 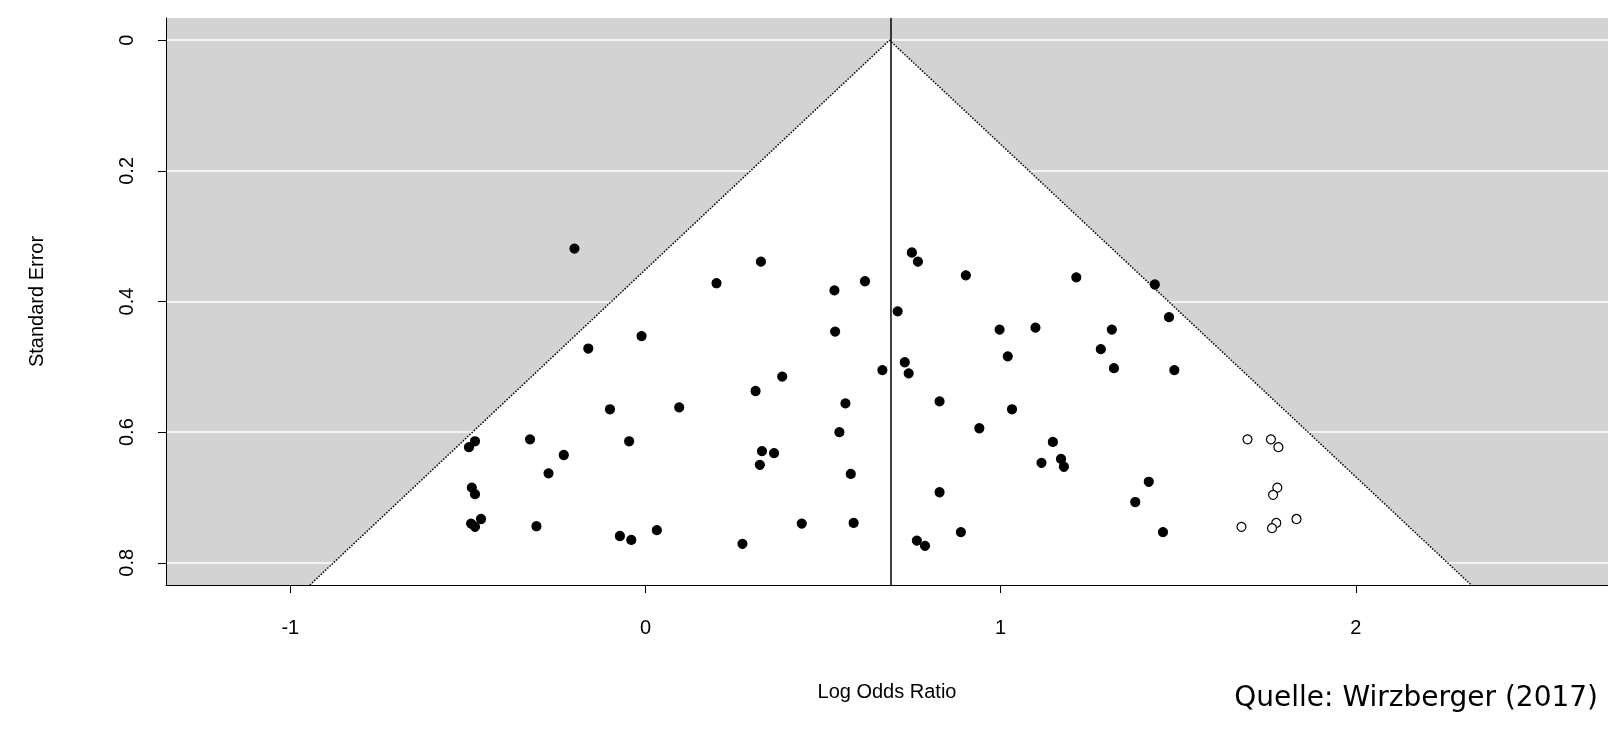 What do you see at coordinates (290, 627) in the screenshot?
I see `x-tick-label: -1` at bounding box center [290, 627].